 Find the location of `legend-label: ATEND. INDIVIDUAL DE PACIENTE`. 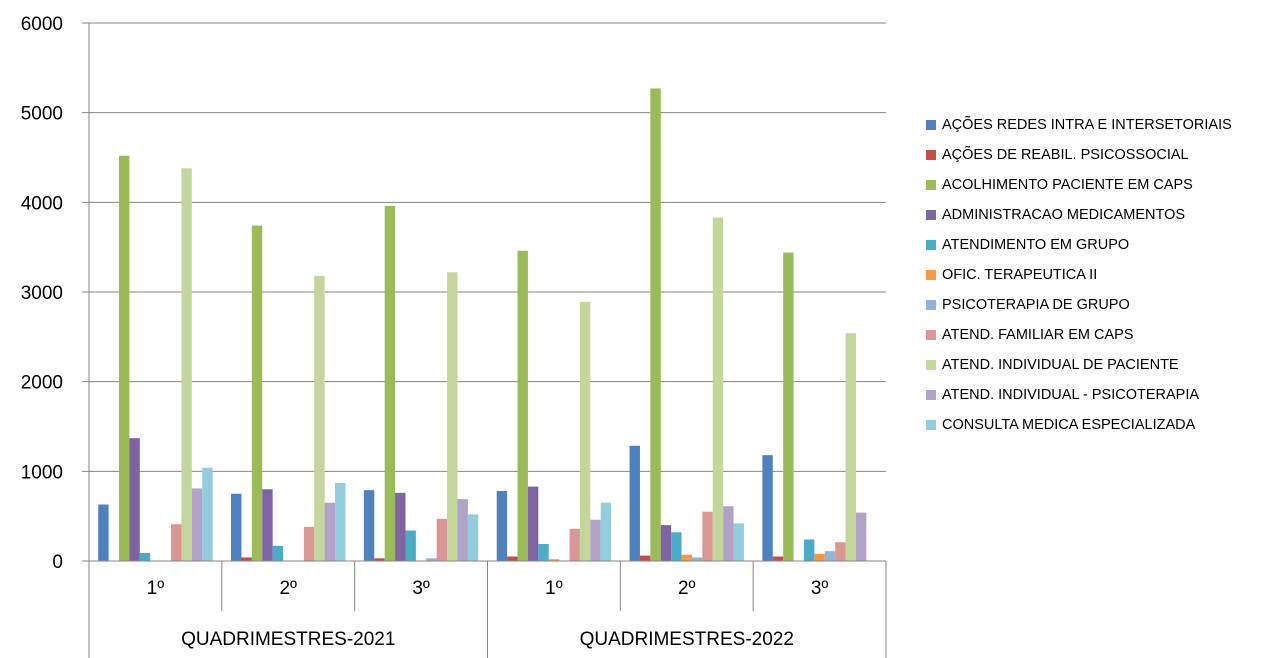

legend-label: ATEND. INDIVIDUAL DE PACIENTE is located at coordinates (1060, 365).